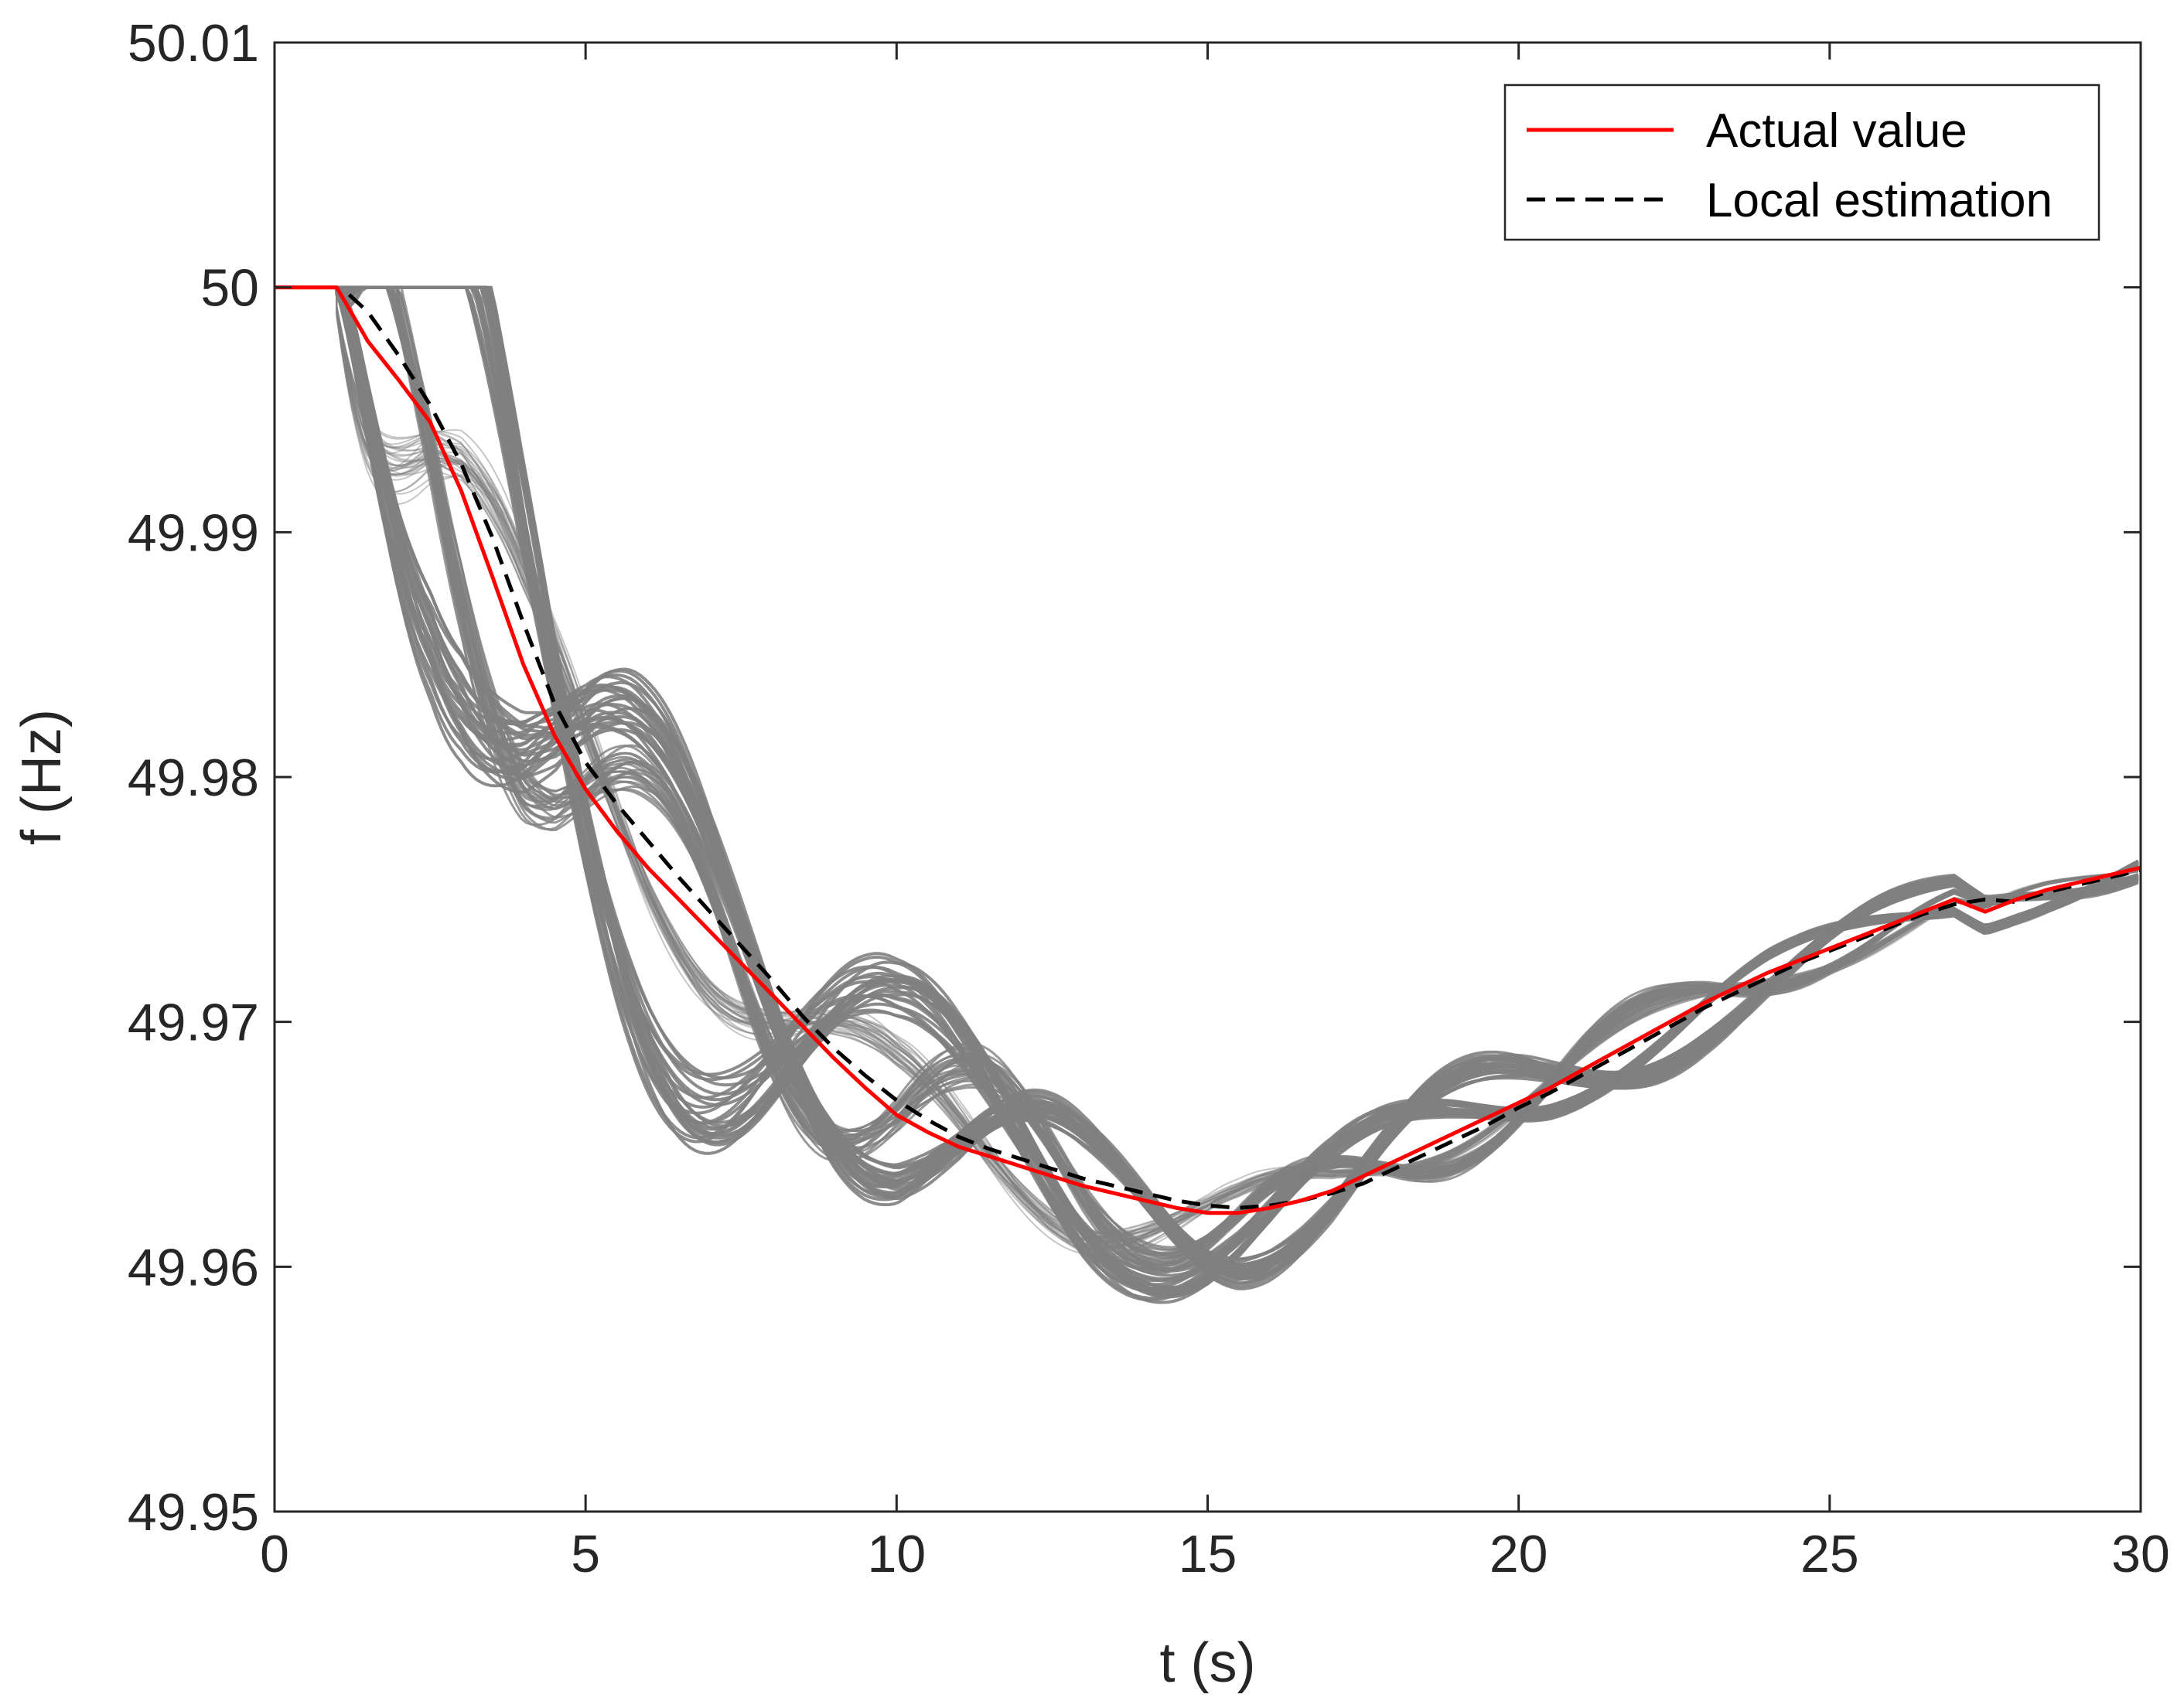  I want to click on x-tick-label: 5, so click(585, 1554).